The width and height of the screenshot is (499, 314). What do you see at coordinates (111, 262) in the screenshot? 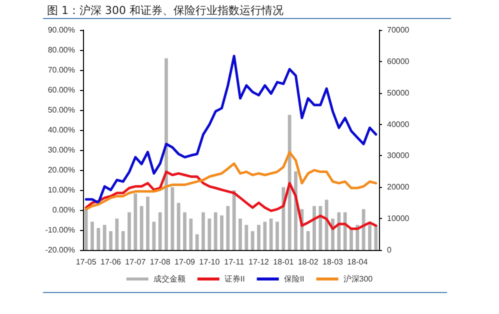
I see `x-tick-label: 17-06` at bounding box center [111, 262].